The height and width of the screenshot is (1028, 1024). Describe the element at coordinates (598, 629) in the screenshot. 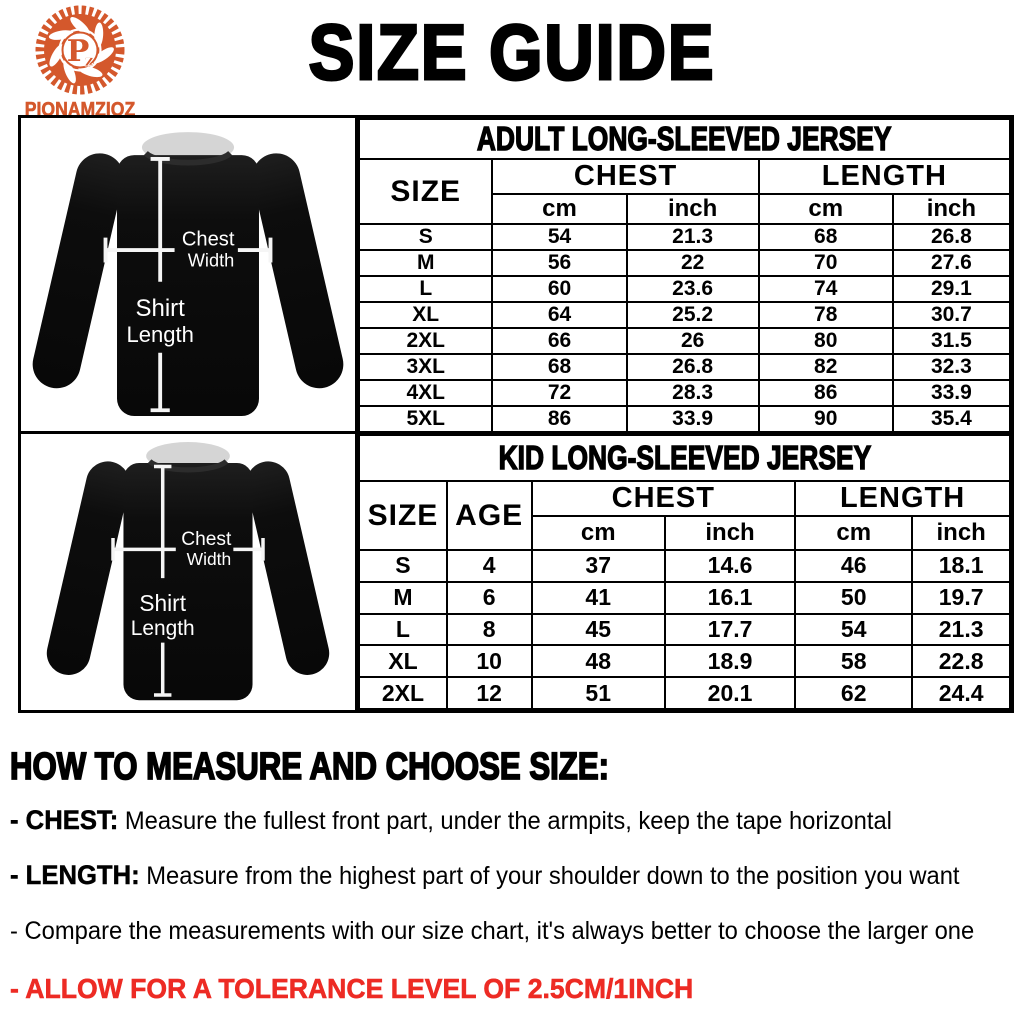

I see `table-cell: 45` at that location.